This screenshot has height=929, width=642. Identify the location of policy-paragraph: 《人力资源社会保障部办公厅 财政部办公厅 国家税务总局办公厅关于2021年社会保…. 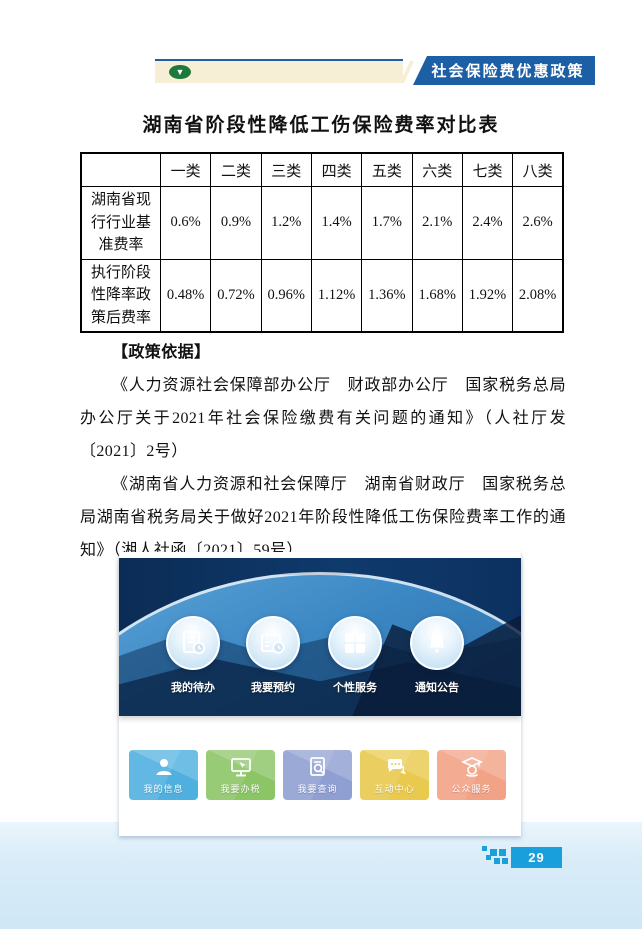
(323, 418).